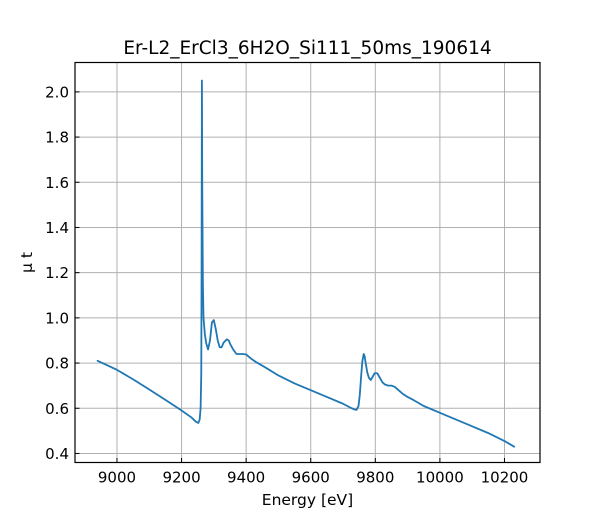 The image size is (600, 520). What do you see at coordinates (57, 183) in the screenshot?
I see `y-tick-label: 1.6` at bounding box center [57, 183].